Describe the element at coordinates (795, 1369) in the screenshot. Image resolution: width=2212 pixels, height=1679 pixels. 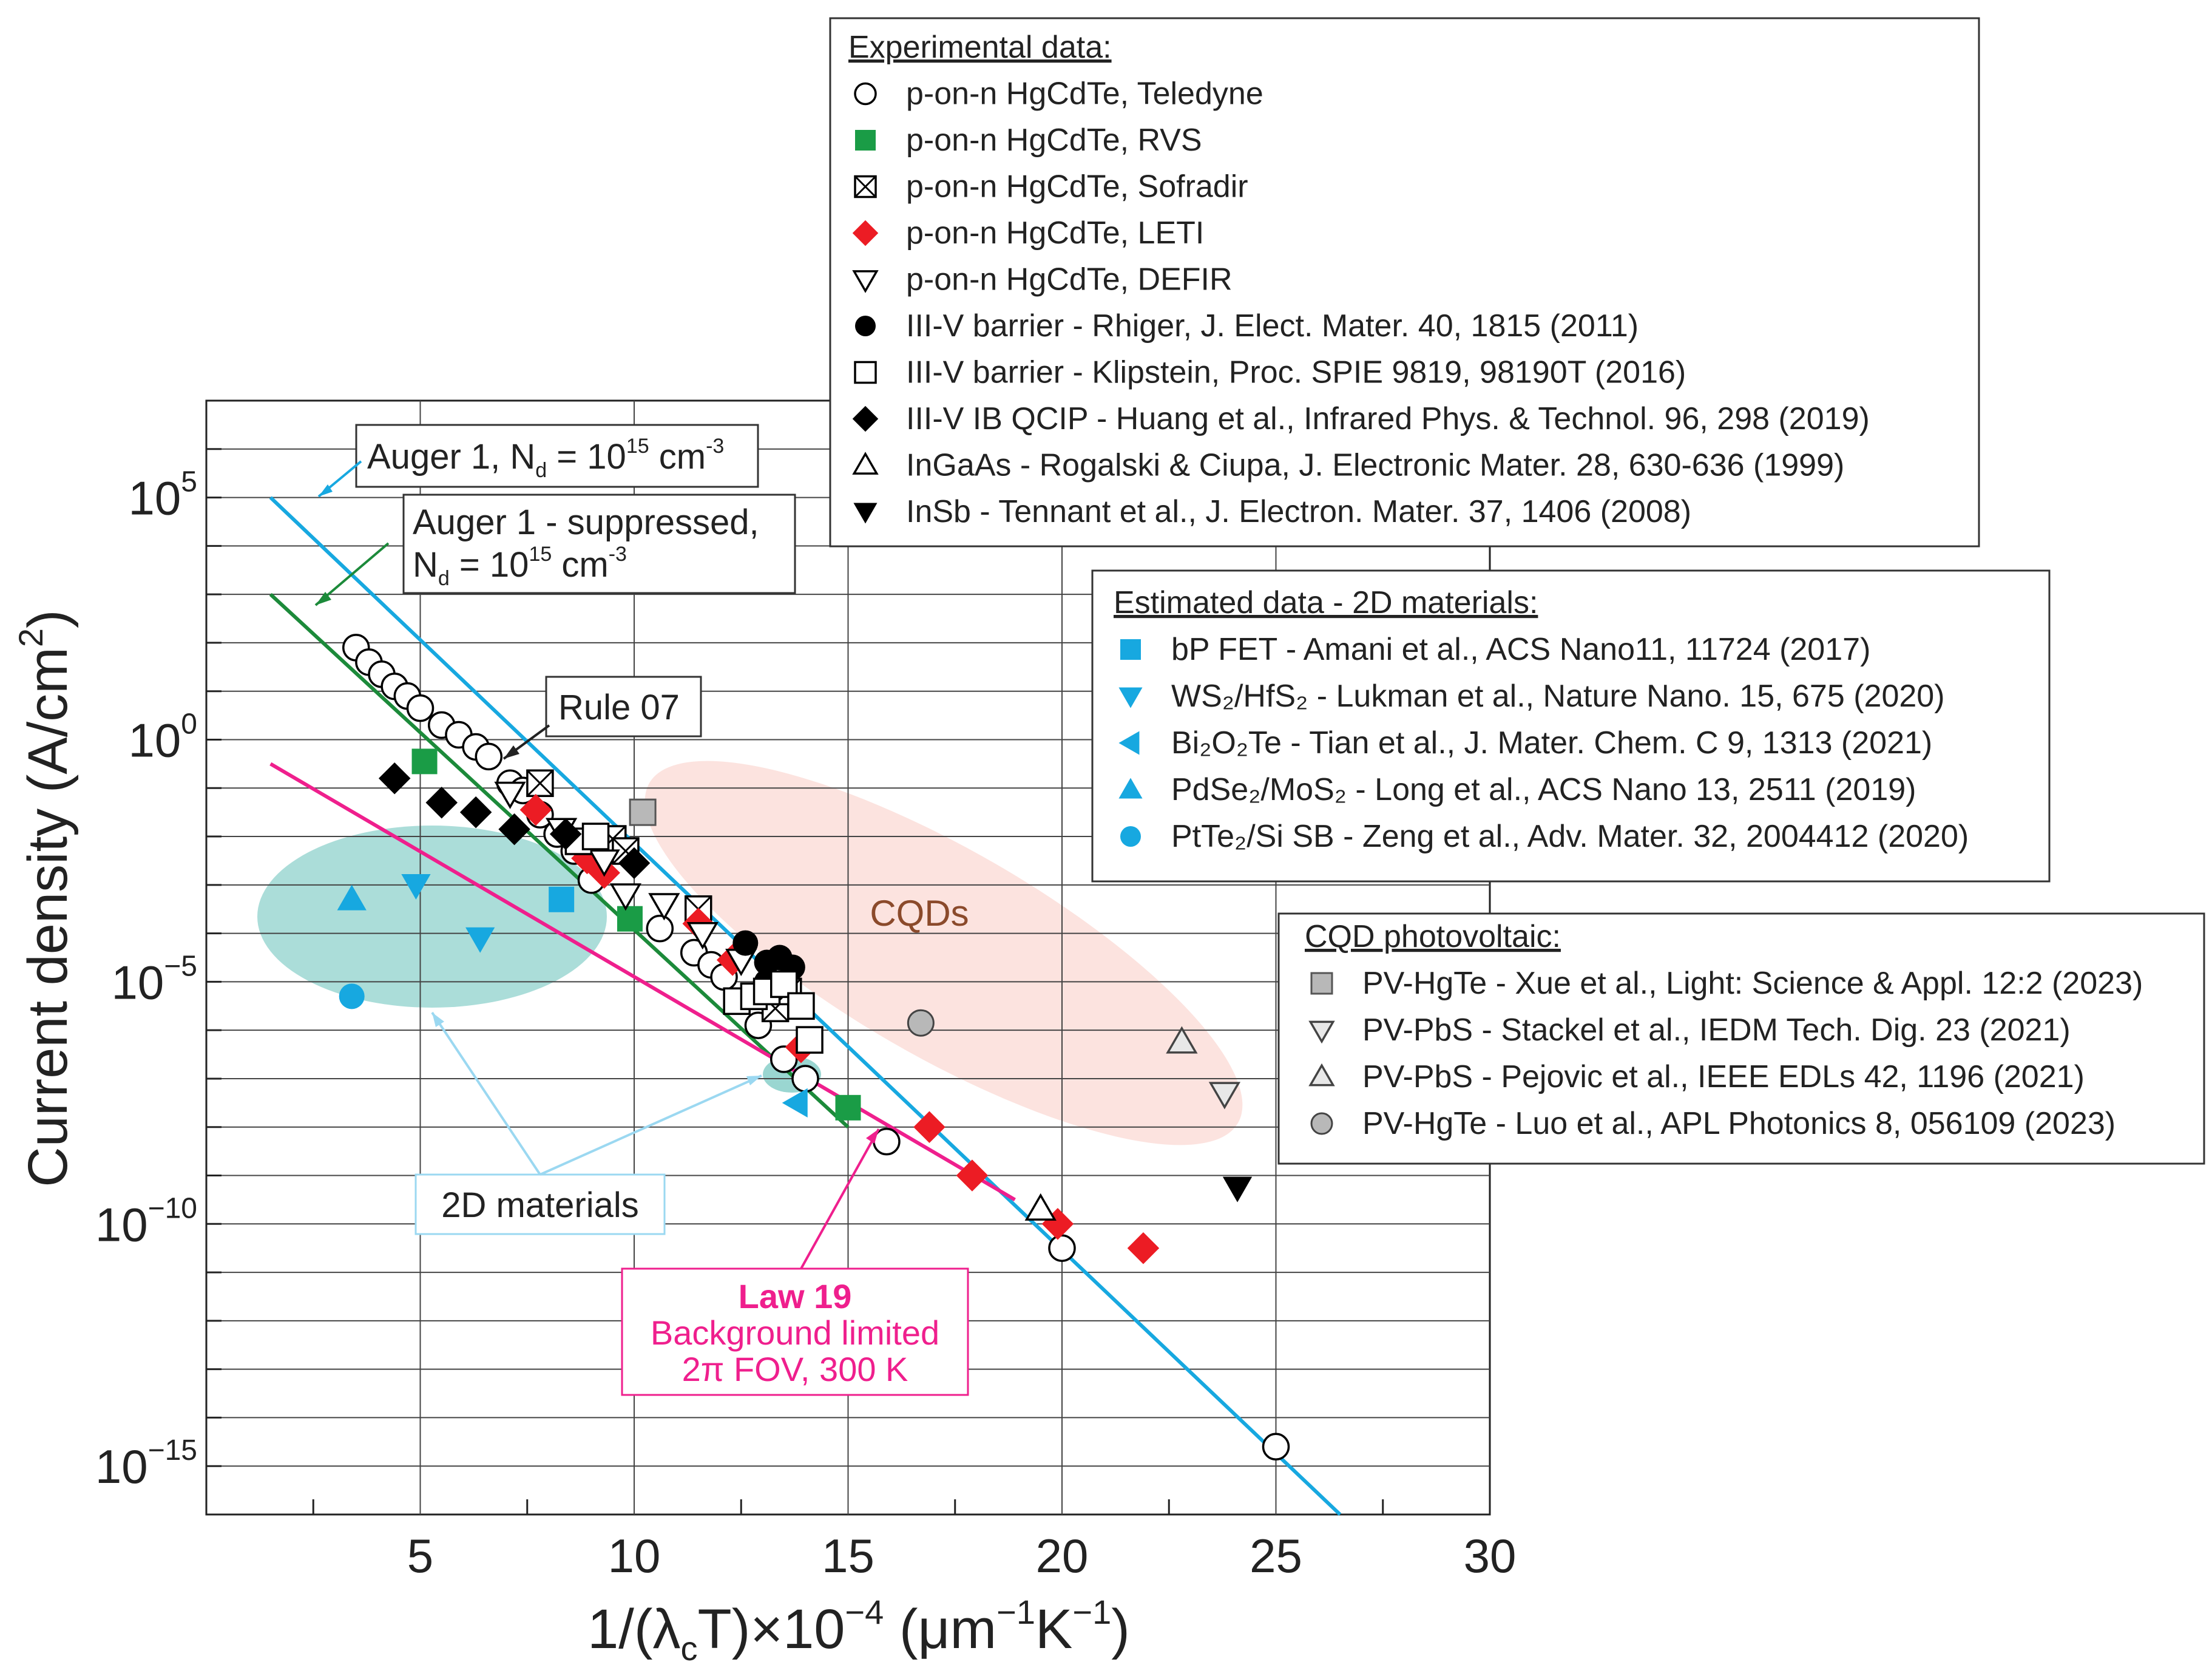
I see `svg-text: 2π FOV, 300 K` at that location.